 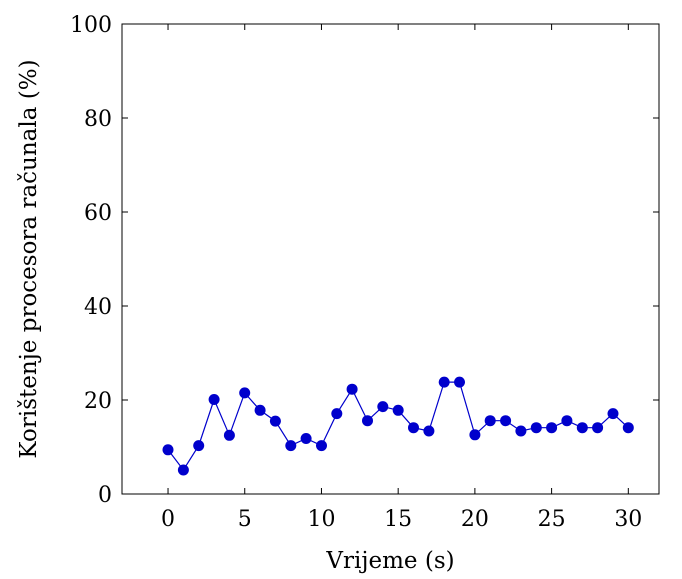 I want to click on series-line, so click(x=398, y=426).